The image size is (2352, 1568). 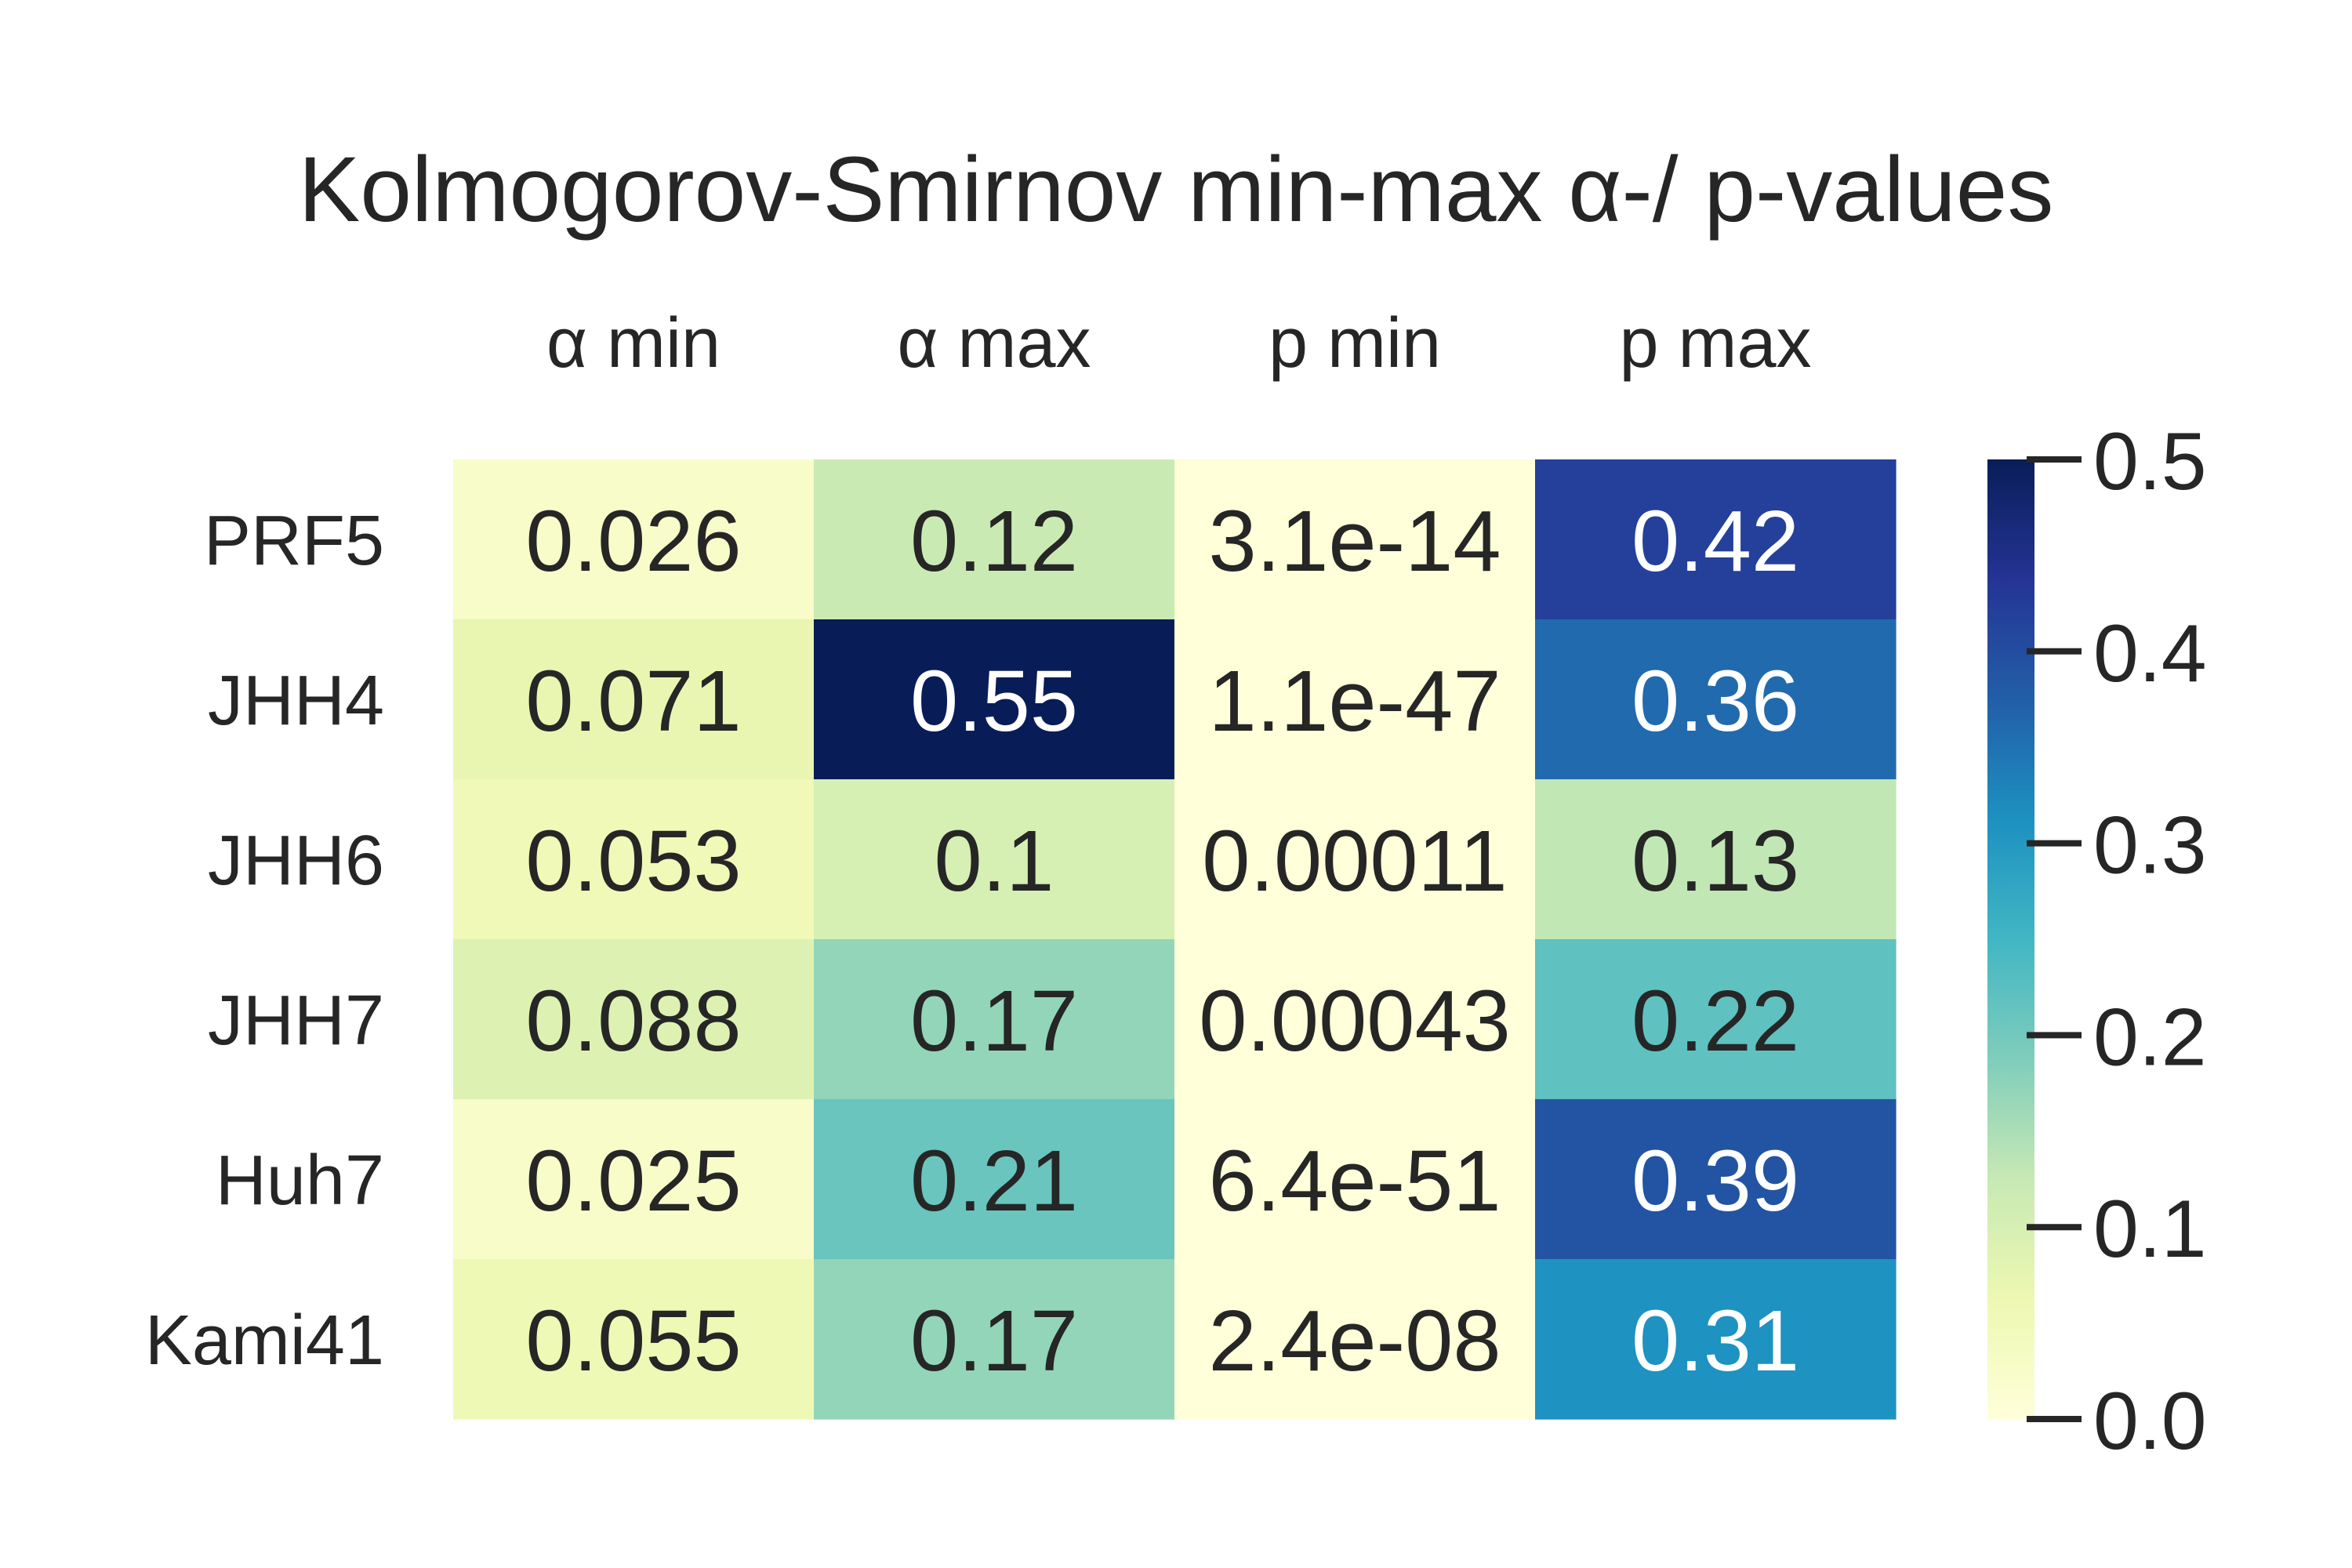 I want to click on colorbar-tick-label: 0.1, so click(x=2150, y=1229).